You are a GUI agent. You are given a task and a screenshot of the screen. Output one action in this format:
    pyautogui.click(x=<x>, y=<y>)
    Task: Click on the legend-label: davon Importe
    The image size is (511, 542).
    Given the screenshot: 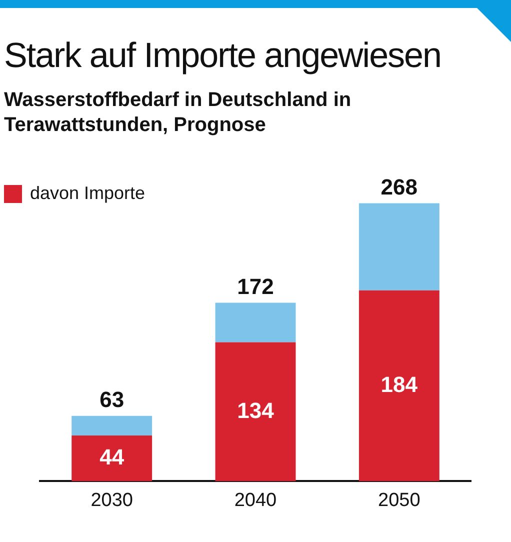 What is the action you would take?
    pyautogui.click(x=88, y=193)
    